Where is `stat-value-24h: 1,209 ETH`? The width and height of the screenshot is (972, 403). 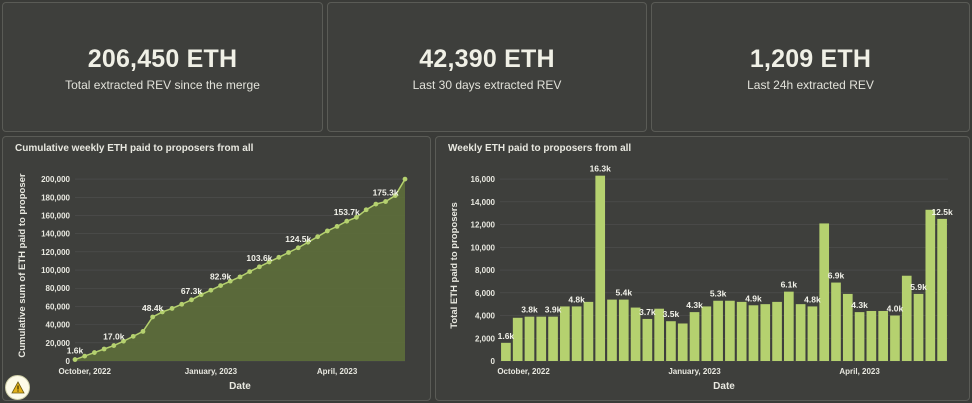
stat-value-24h: 1,209 ETH is located at coordinates (810, 59).